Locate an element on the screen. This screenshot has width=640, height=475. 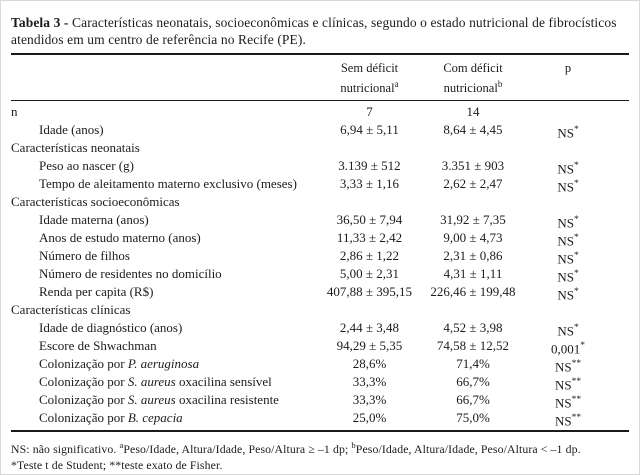
row-label: Número de filhos is located at coordinates (163, 257).